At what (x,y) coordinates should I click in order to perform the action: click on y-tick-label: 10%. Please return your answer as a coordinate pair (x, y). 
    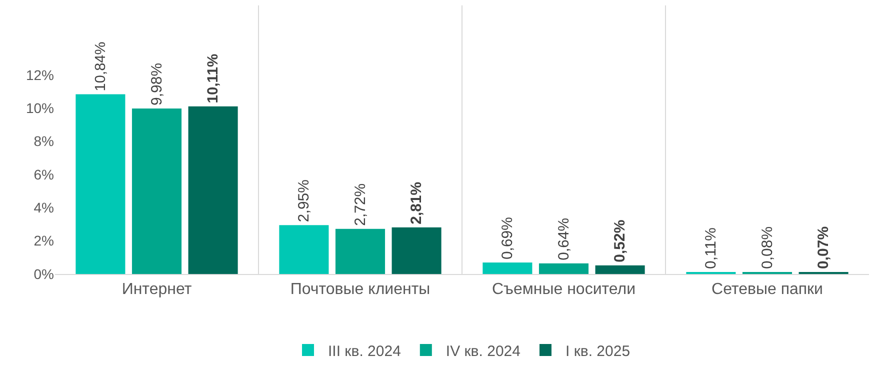
    Looking at the image, I should click on (40, 108).